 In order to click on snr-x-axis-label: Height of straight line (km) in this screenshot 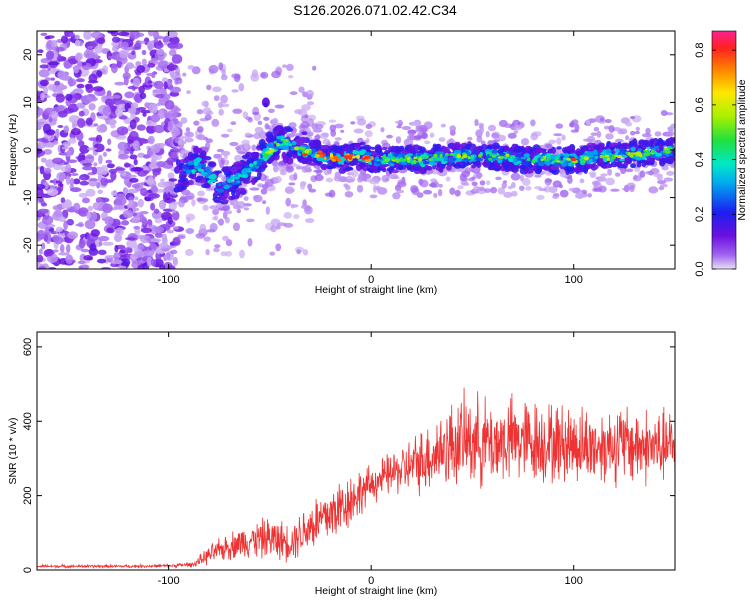, I will do `click(376, 591)`.